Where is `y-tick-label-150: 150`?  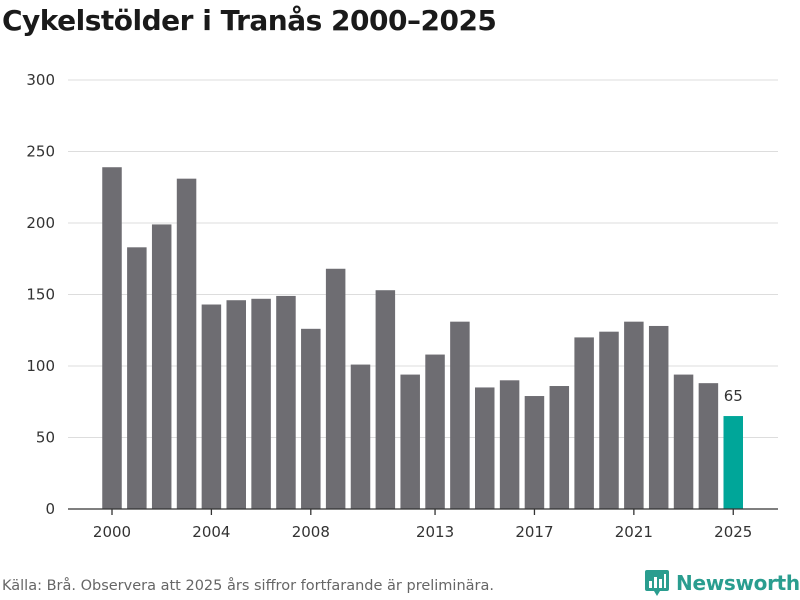 y-tick-label-150: 150 is located at coordinates (40, 295).